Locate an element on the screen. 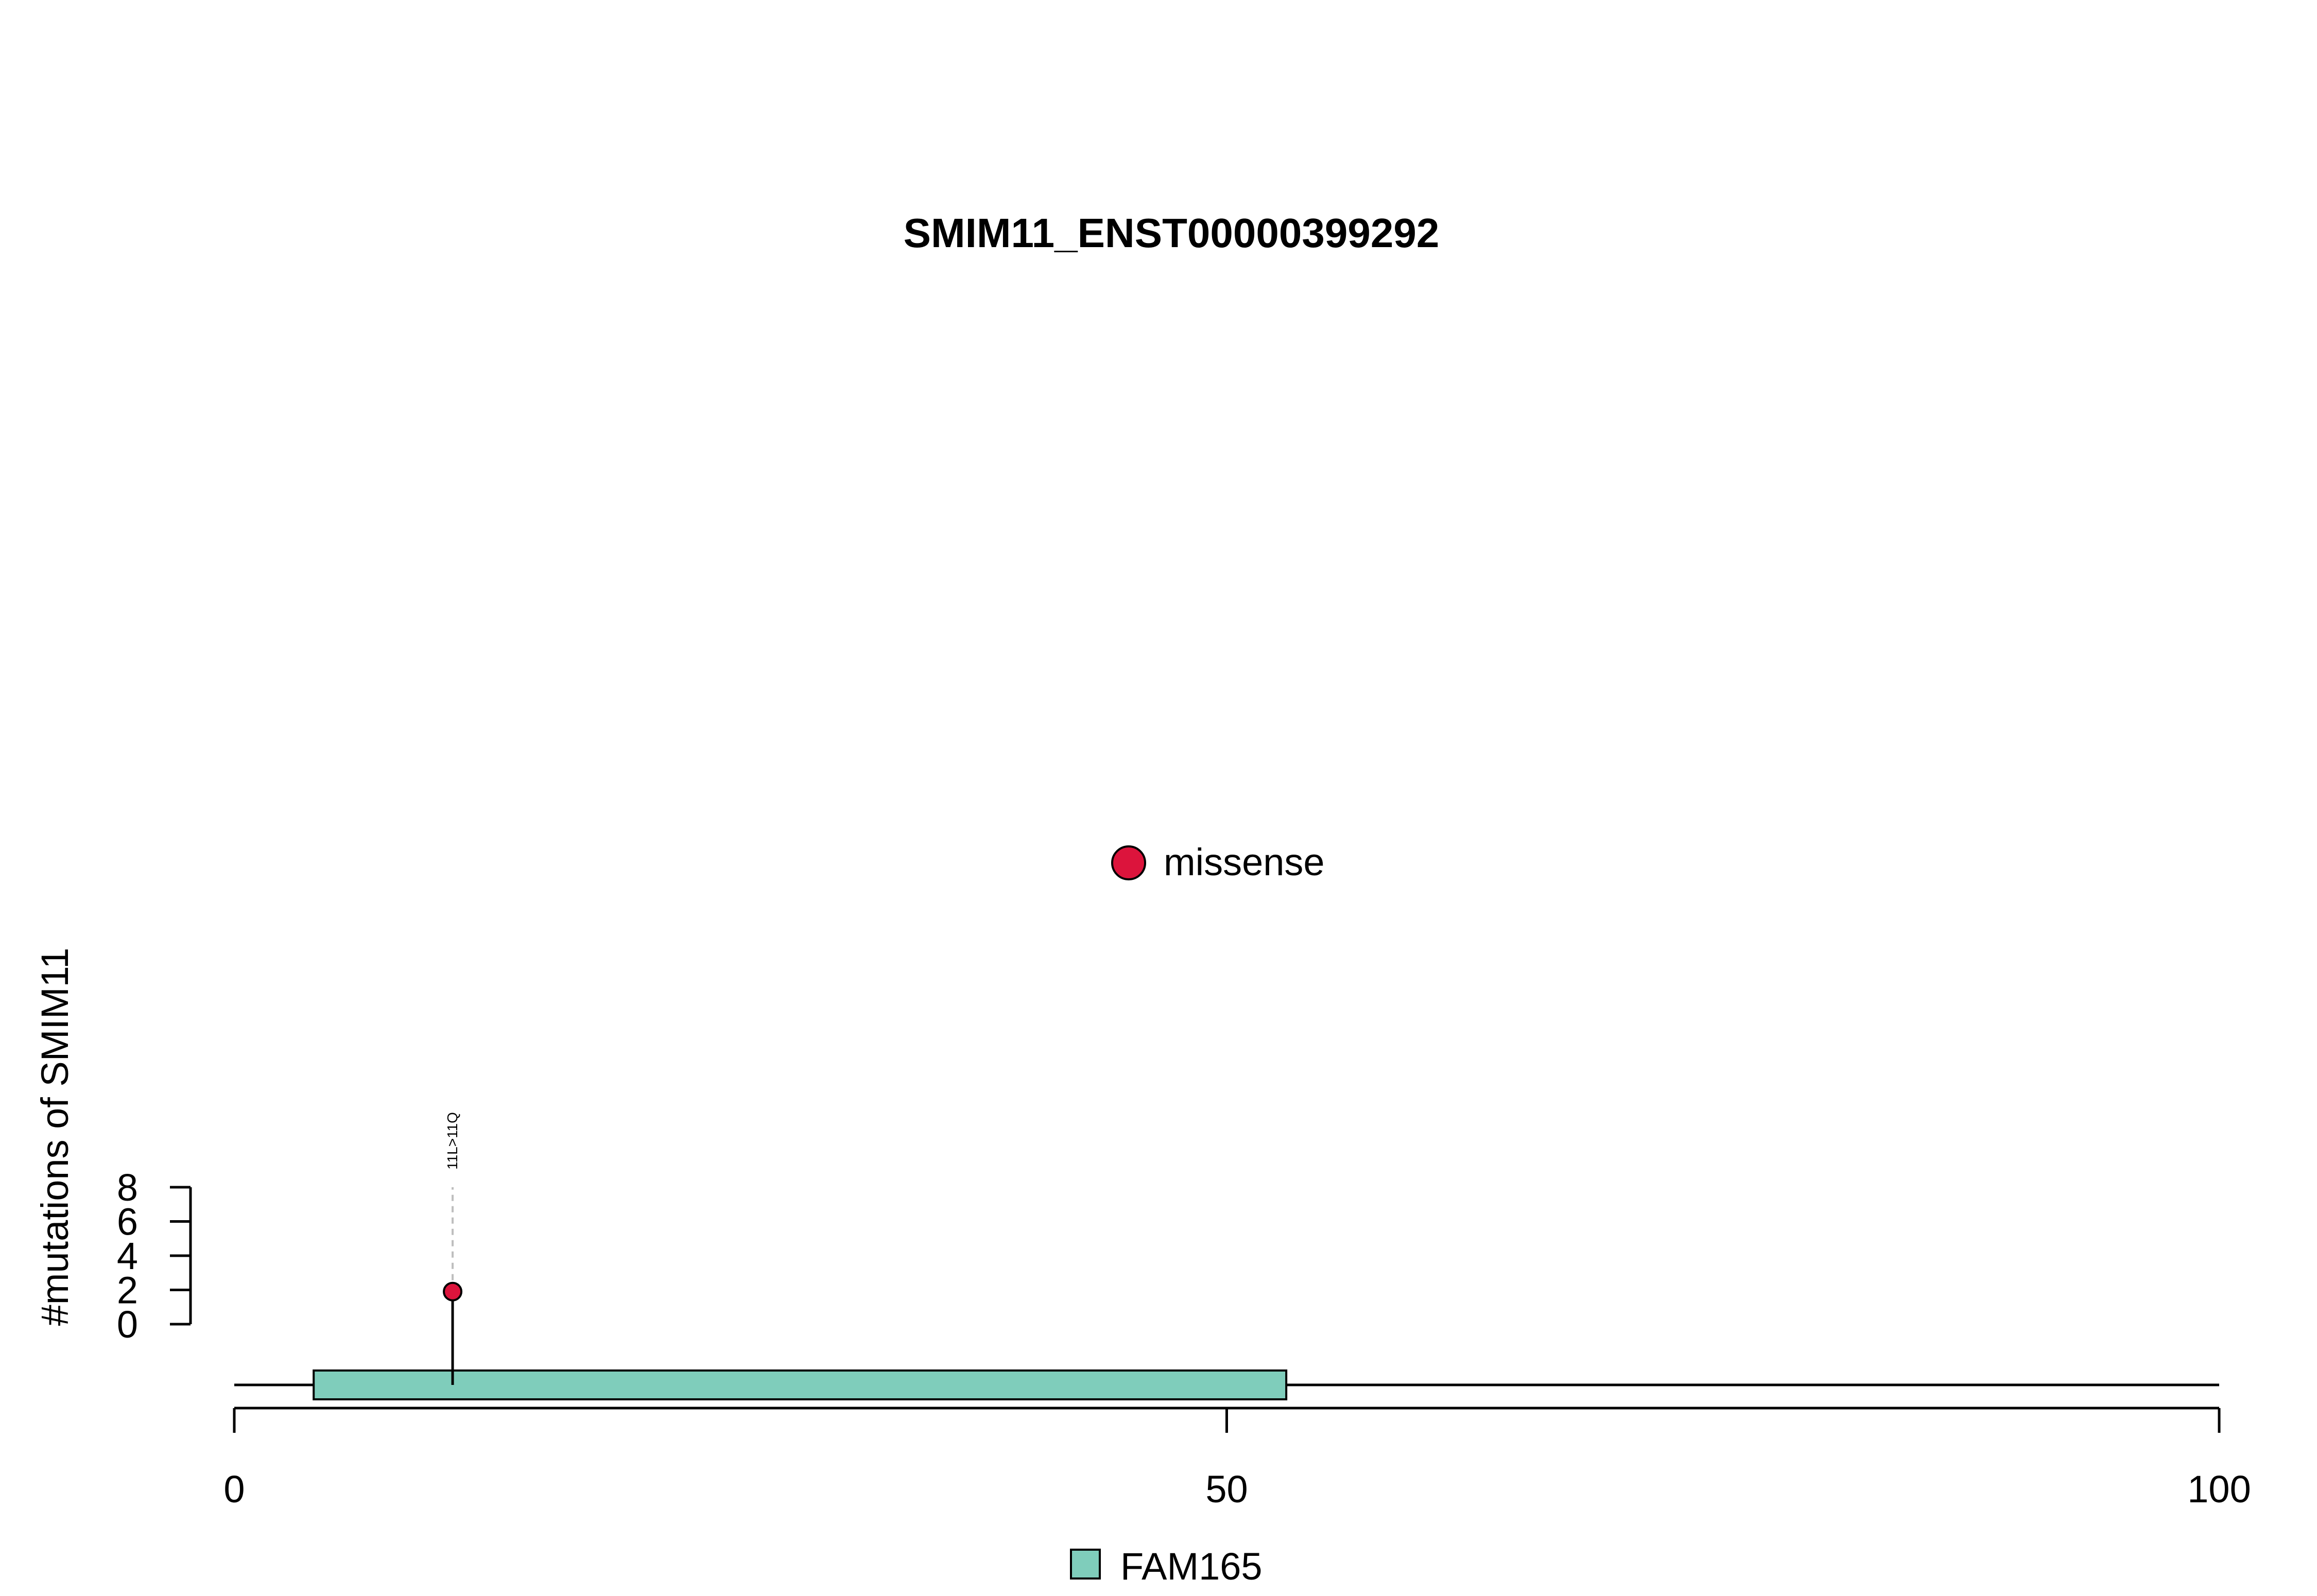 This screenshot has height=1596, width=2317. chart-title: SMIM11_ENST00000399292 is located at coordinates (1172, 233).